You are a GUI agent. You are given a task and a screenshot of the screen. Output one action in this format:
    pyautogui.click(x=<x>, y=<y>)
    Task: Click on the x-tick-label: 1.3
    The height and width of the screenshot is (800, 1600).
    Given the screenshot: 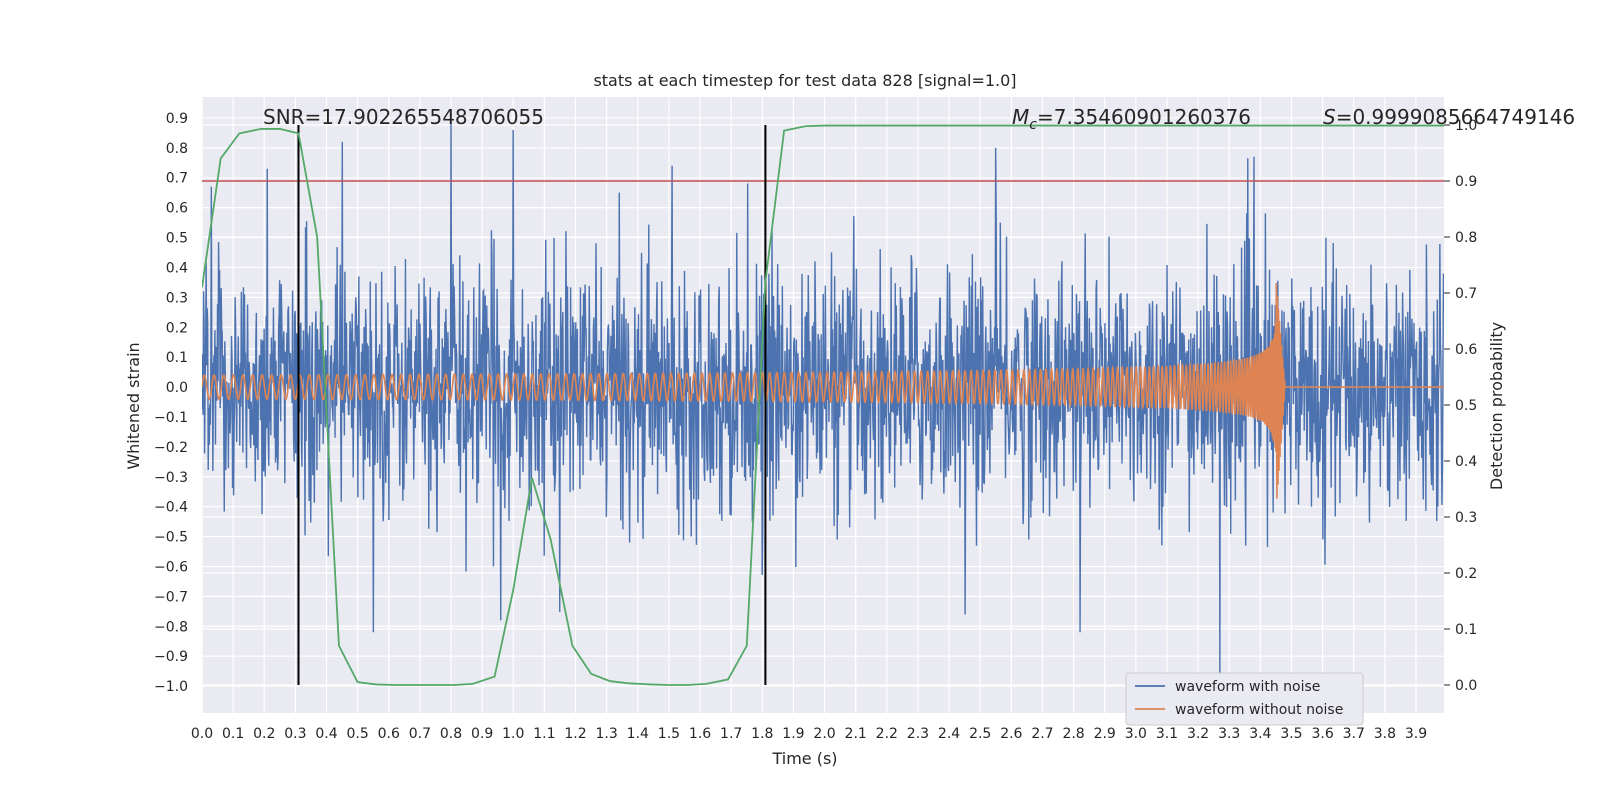 What is the action you would take?
    pyautogui.click(x=607, y=734)
    